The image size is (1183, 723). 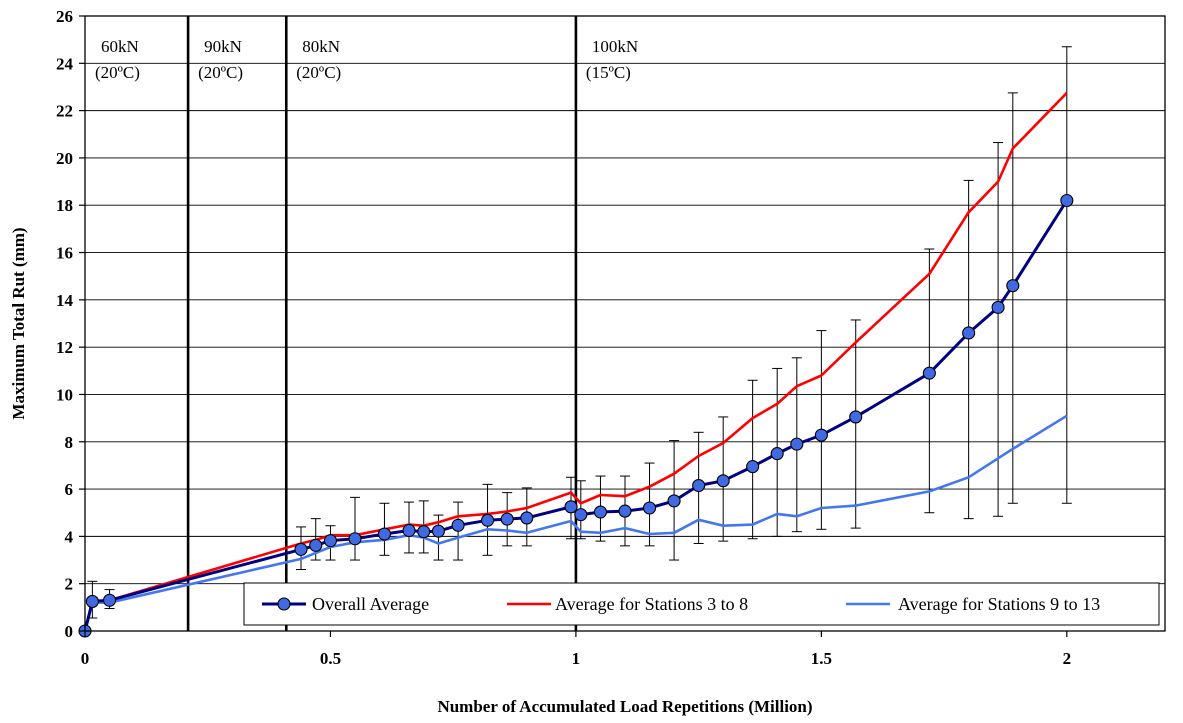 I want to click on y-tick-label: 4, so click(x=69, y=536).